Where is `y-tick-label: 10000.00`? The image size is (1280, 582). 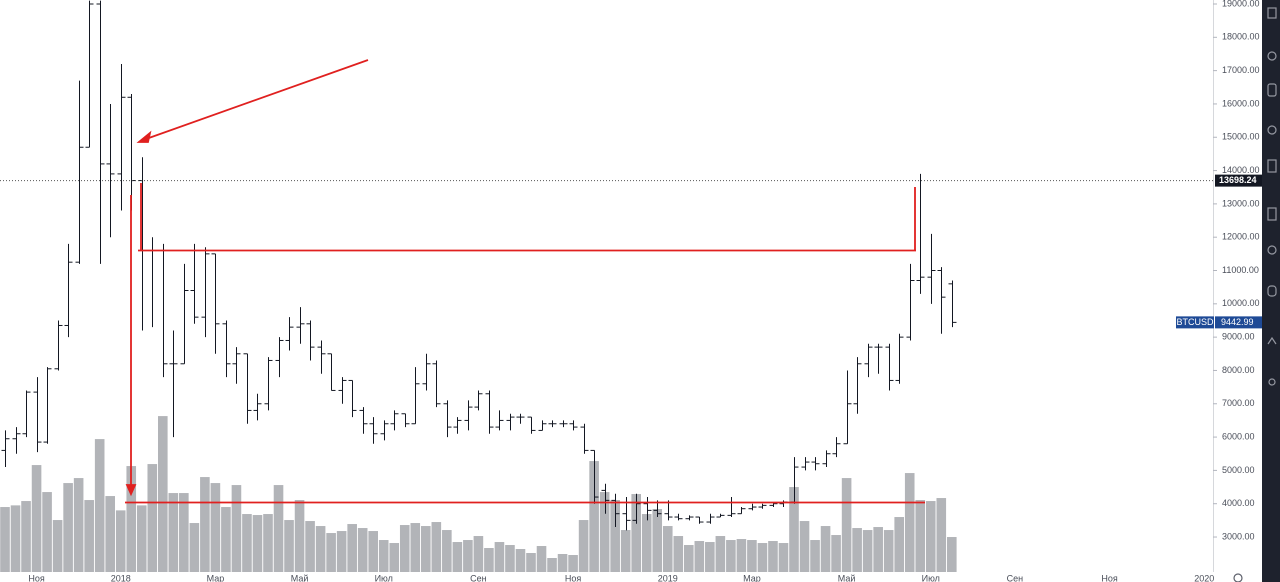
y-tick-label: 10000.00 is located at coordinates (1241, 303).